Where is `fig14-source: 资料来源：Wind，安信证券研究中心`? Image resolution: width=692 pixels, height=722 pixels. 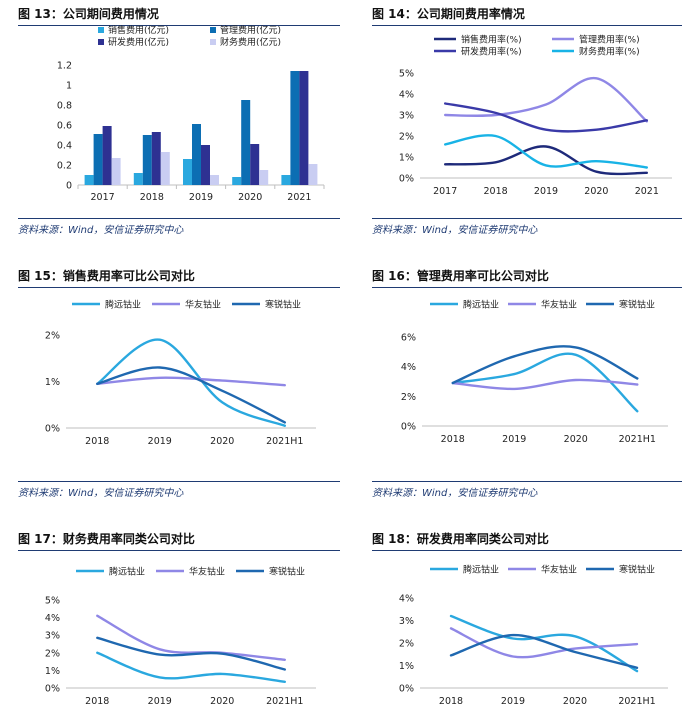 fig14-source: 资料来源：Wind，安信证券研究中心 is located at coordinates (455, 230).